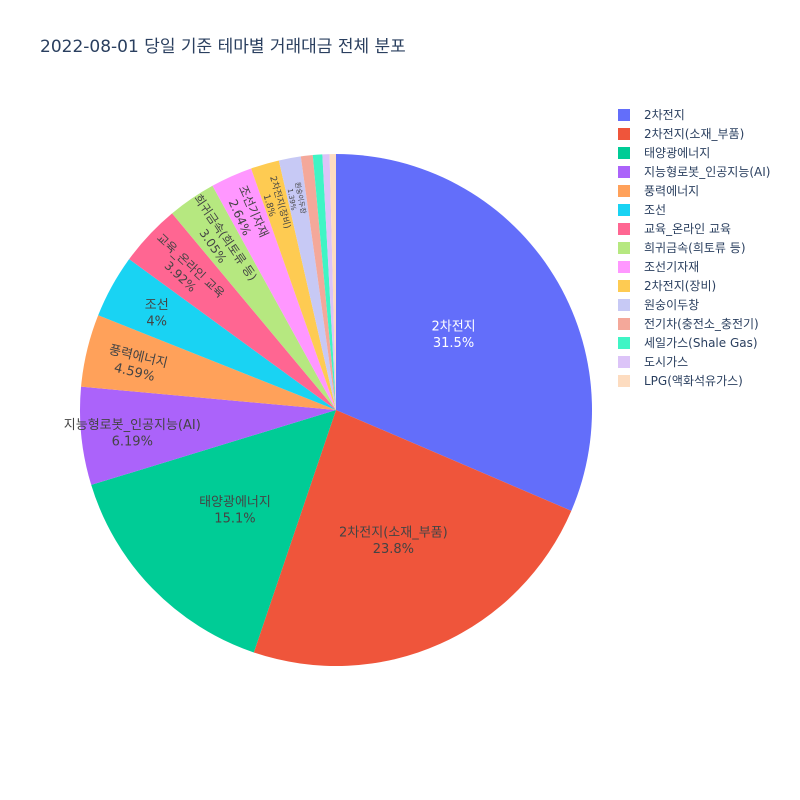 This screenshot has width=800, height=800. What do you see at coordinates (642, 210) in the screenshot?
I see `legend-item: 조선` at bounding box center [642, 210].